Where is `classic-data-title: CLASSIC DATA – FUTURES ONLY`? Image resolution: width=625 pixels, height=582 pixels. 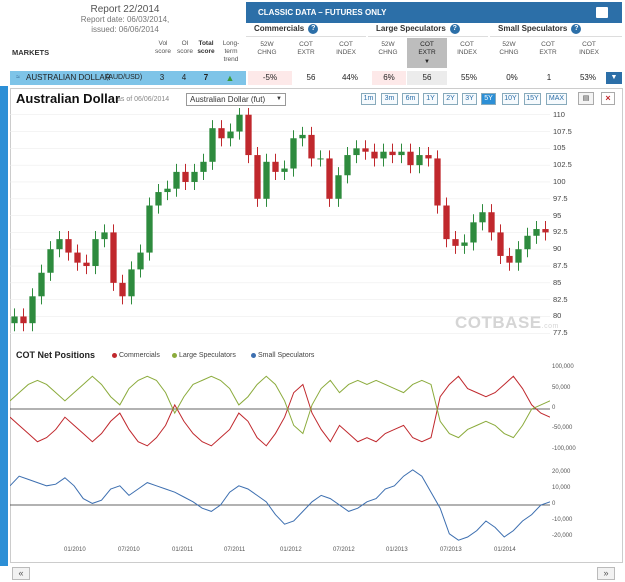
classic-data-title: CLASSIC DATA – FUTURES ONLY is located at coordinates (322, 12).